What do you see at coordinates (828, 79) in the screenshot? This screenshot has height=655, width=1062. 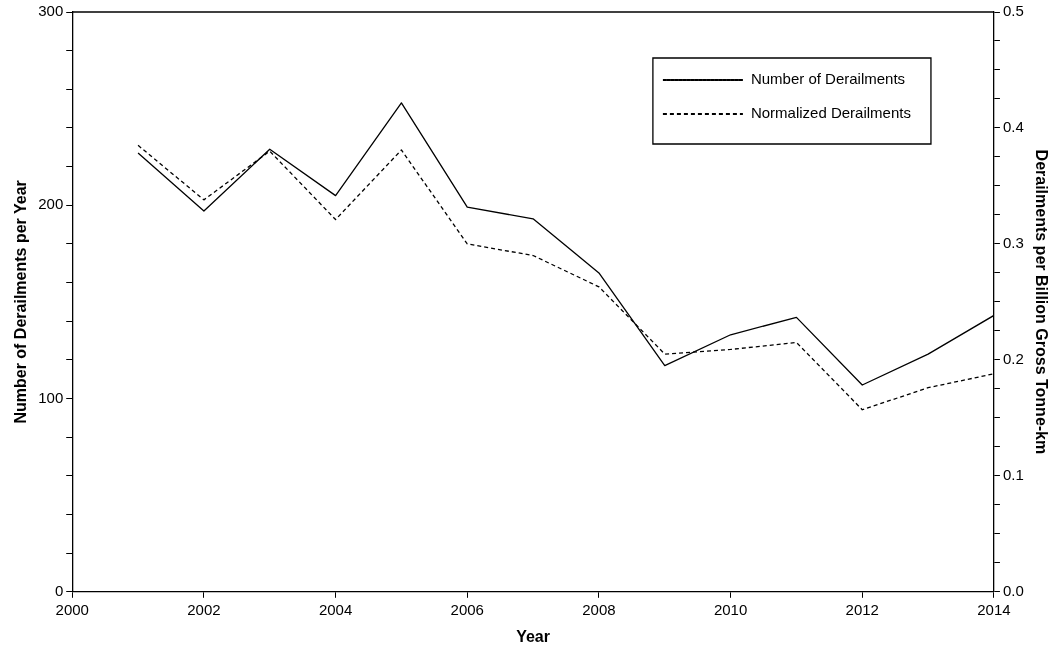 I see `legend-label: Number of Derailments` at bounding box center [828, 79].